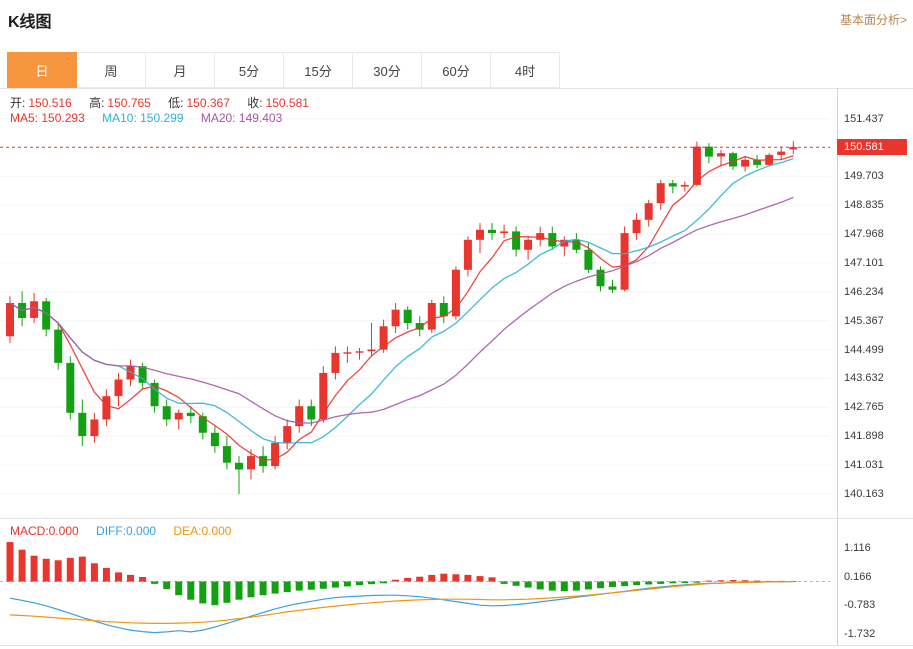  I want to click on ohlc-high: 高: 150.765, so click(120, 103).